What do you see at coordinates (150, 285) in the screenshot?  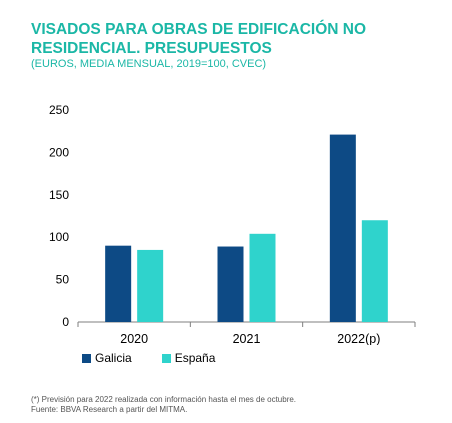 I see `bar-espana-2020` at bounding box center [150, 285].